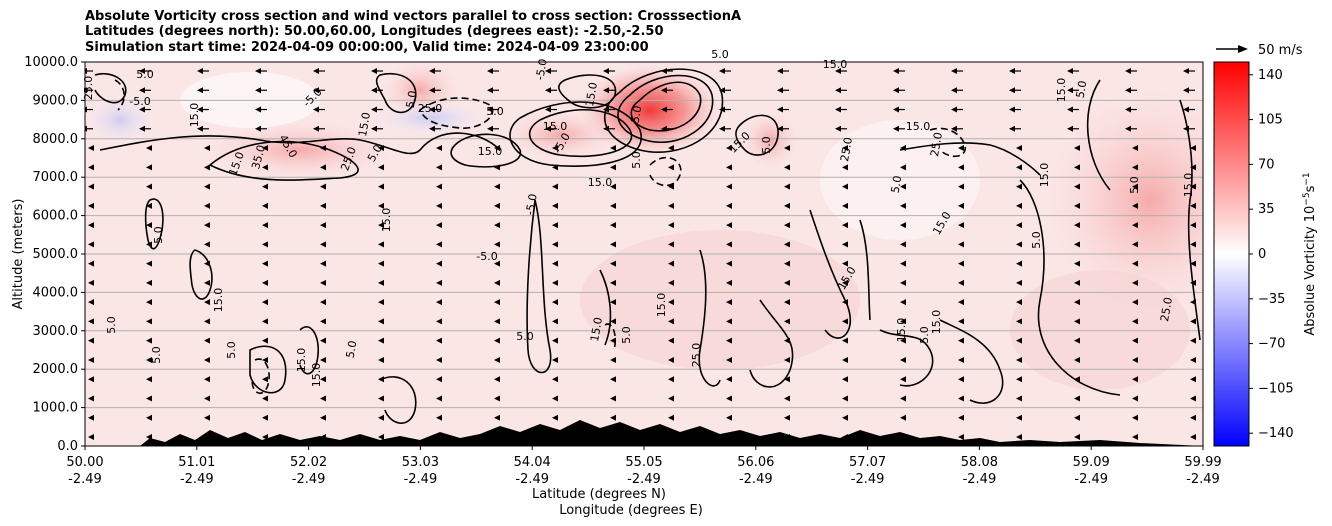 The width and height of the screenshot is (1332, 526). I want to click on x-tick-label-lat: 53.03, so click(420, 462).